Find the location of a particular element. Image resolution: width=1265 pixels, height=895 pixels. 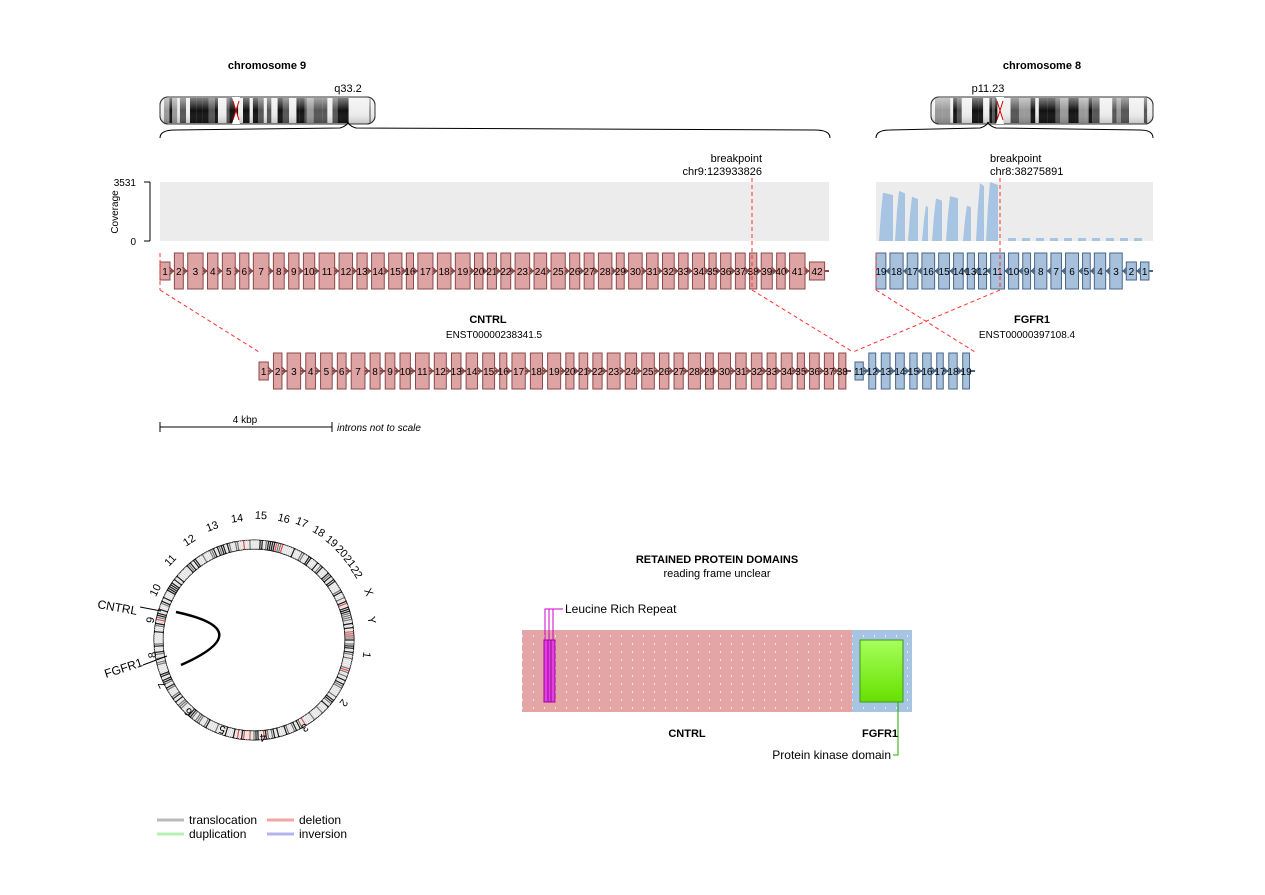

chromosome-label-13: 13 is located at coordinates (213, 526).